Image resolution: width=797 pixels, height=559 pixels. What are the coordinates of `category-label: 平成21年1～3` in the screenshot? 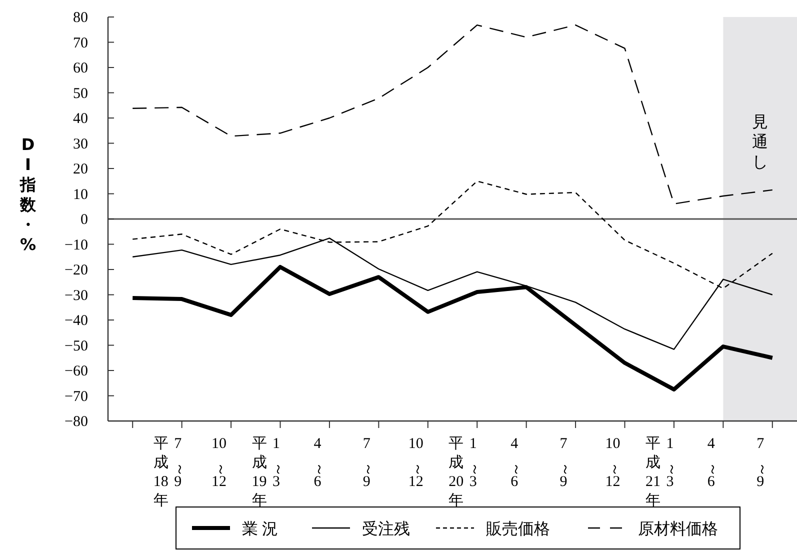 It's located at (662, 472).